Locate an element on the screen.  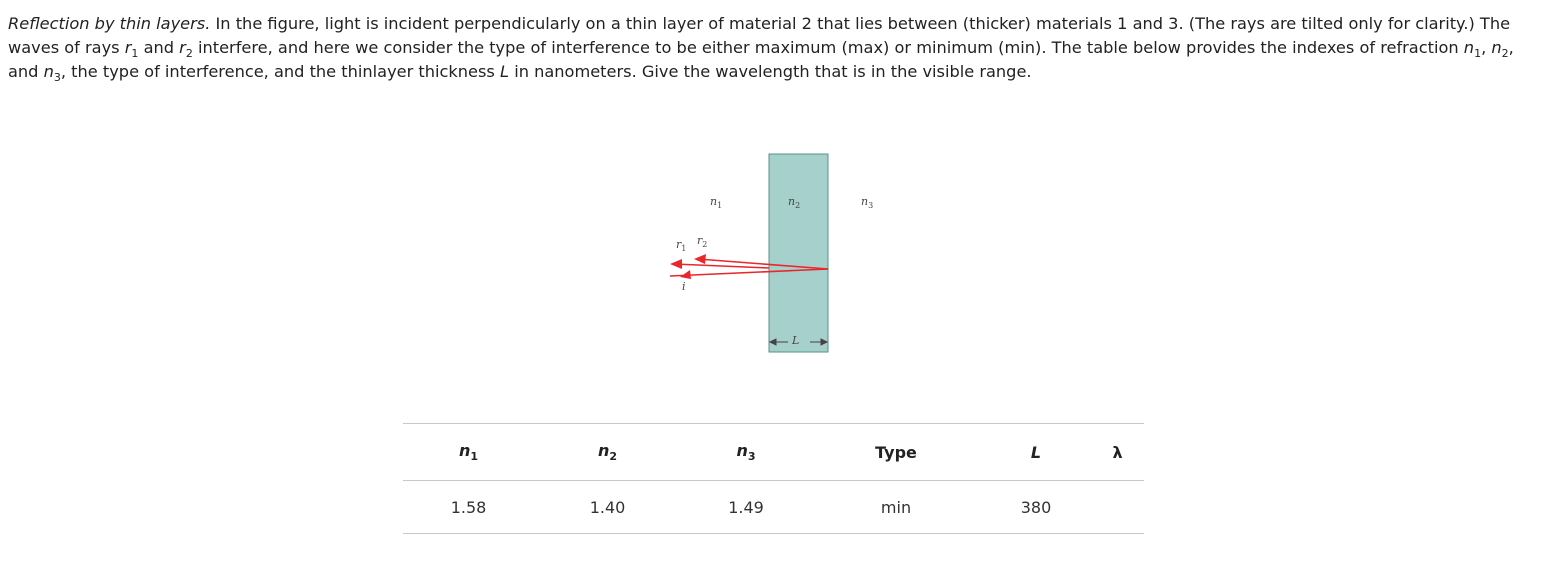
rays is located at coordinates (749, 267).